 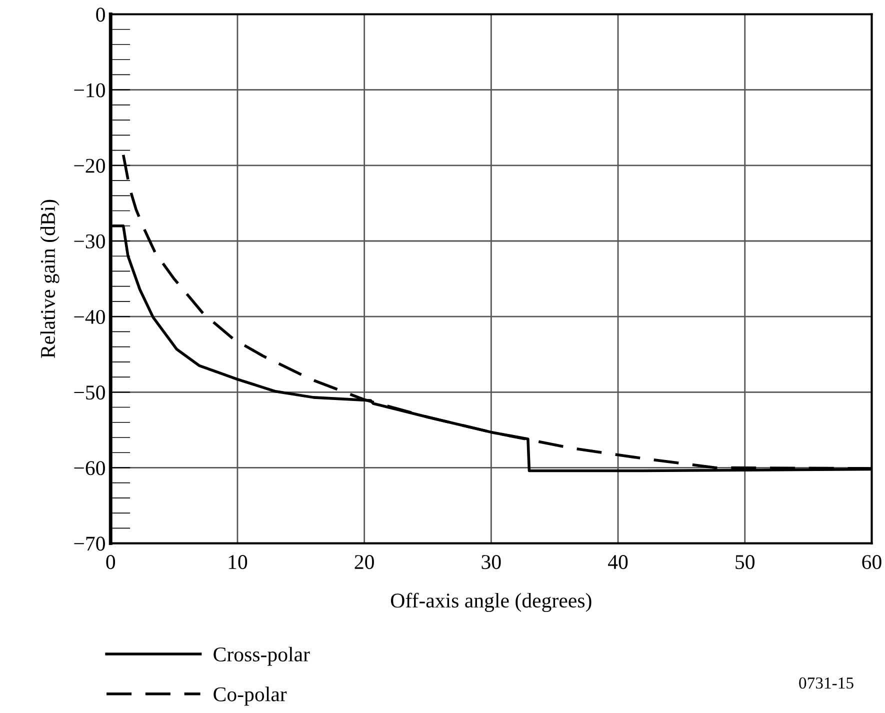 What do you see at coordinates (89, 393) in the screenshot?
I see `y-tick-label: −50` at bounding box center [89, 393].